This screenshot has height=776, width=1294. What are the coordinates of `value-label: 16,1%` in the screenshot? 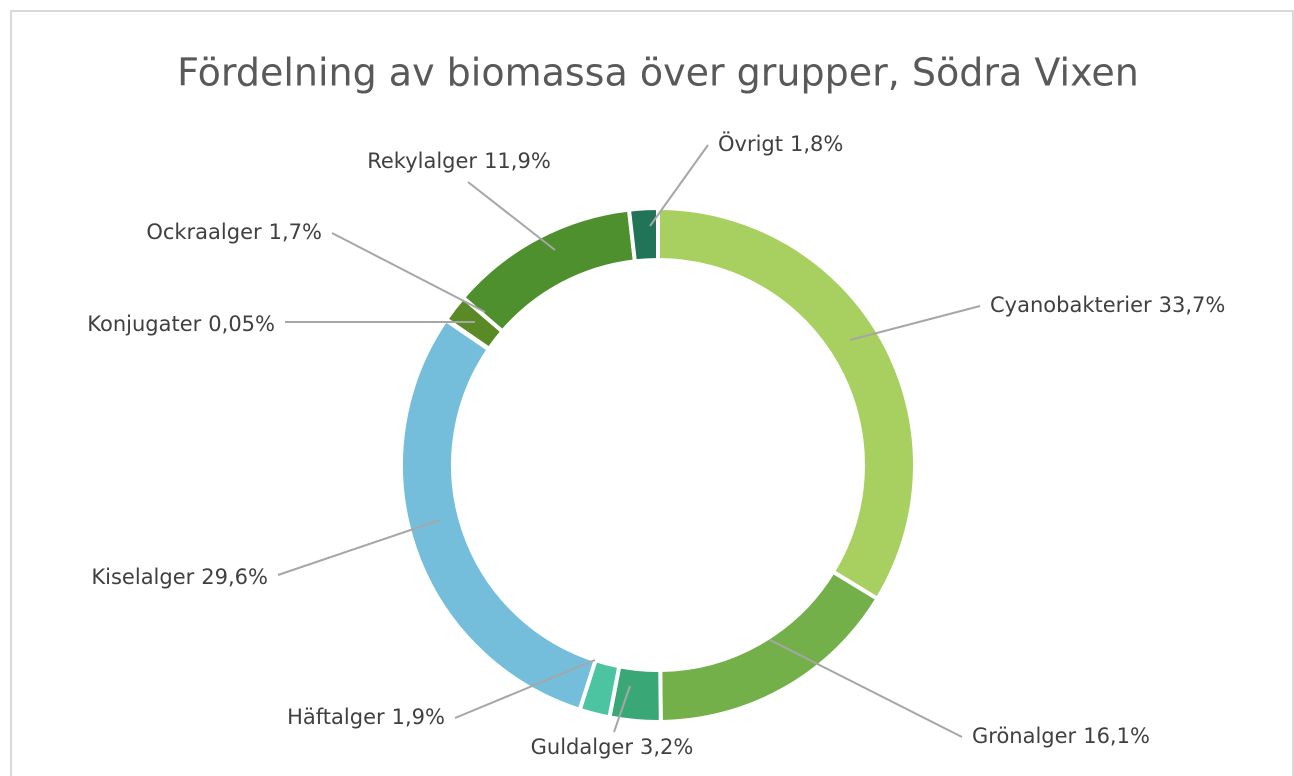 It's located at (1116, 736).